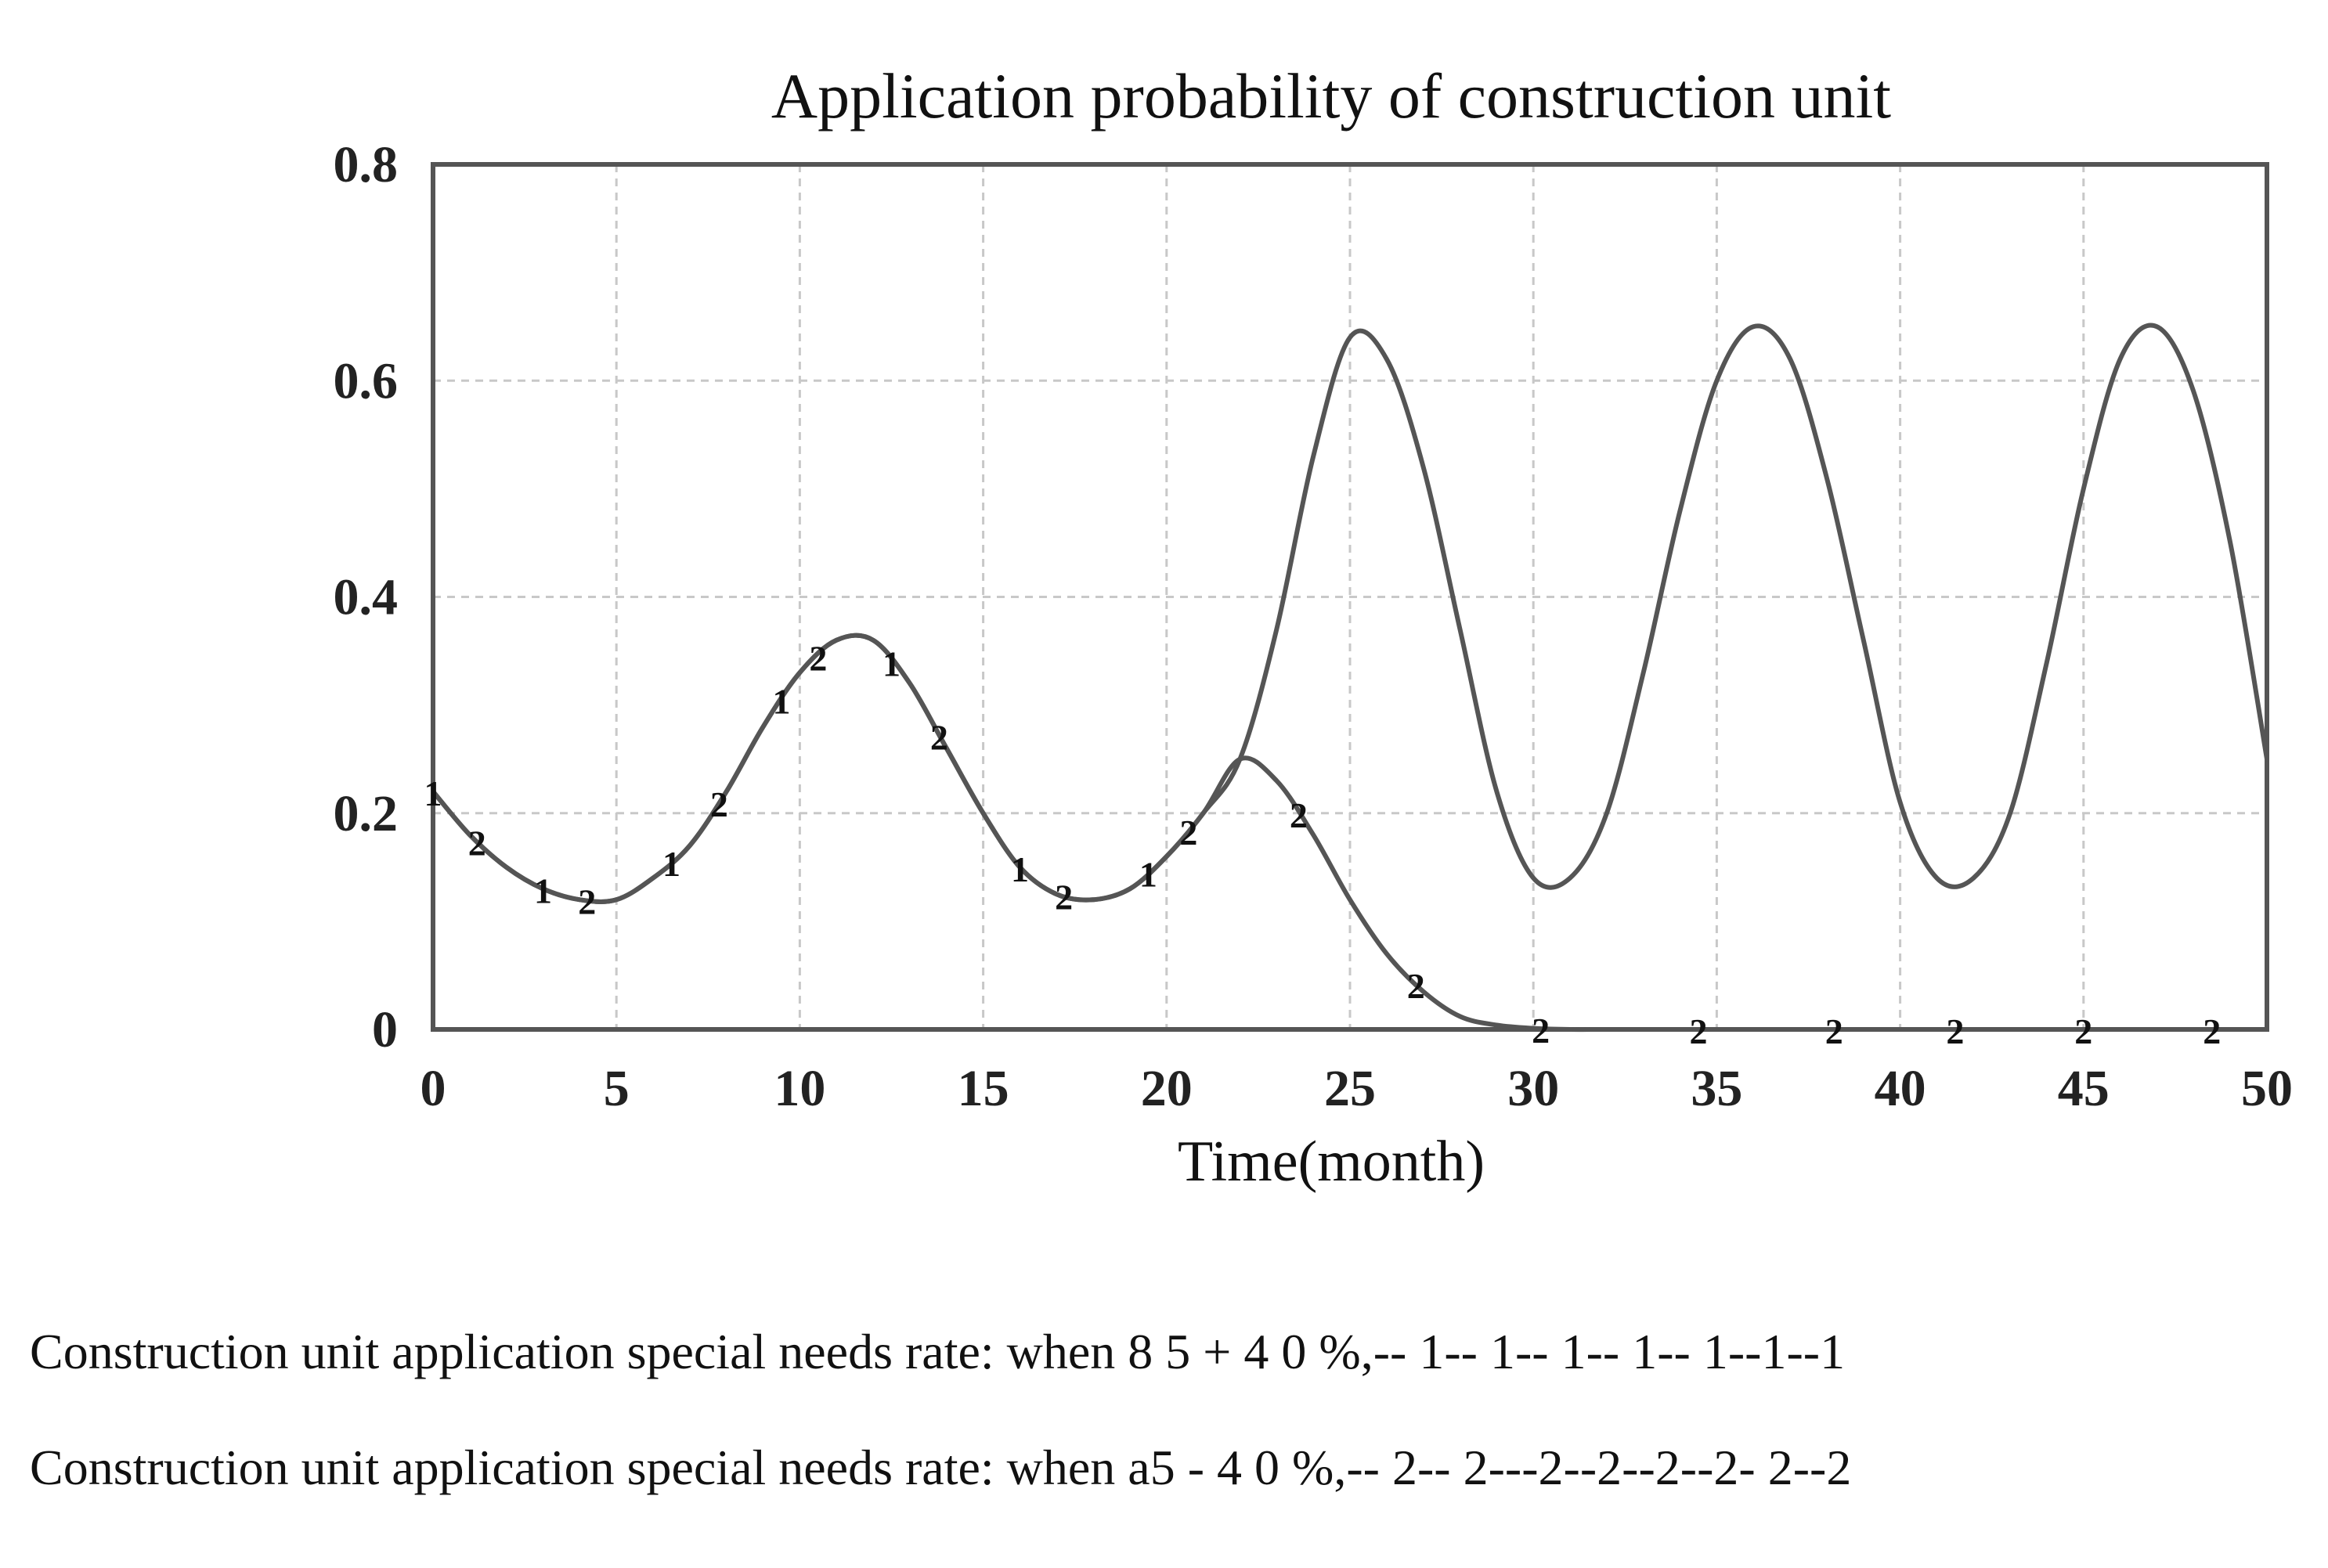  I want to click on y-tick-label: 0.4, so click(366, 597).